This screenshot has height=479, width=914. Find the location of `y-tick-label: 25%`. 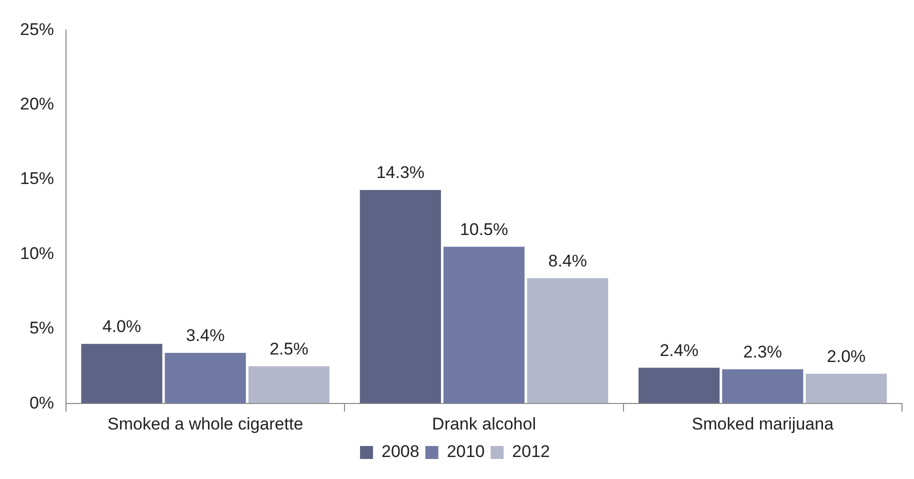

y-tick-label: 25% is located at coordinates (37, 29).